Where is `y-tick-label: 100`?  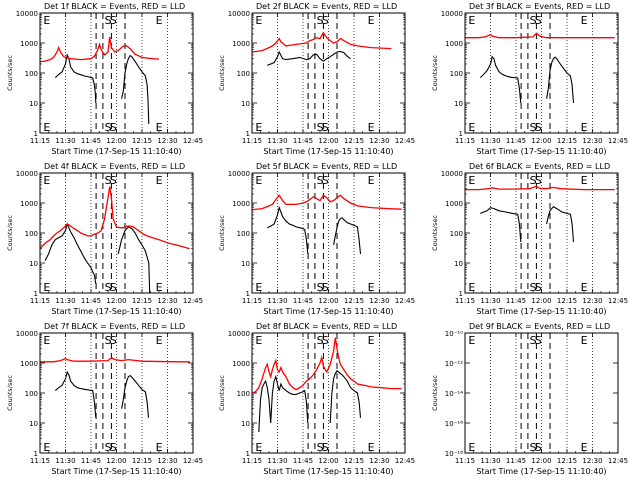
y-tick-label: 100 is located at coordinates (243, 74).